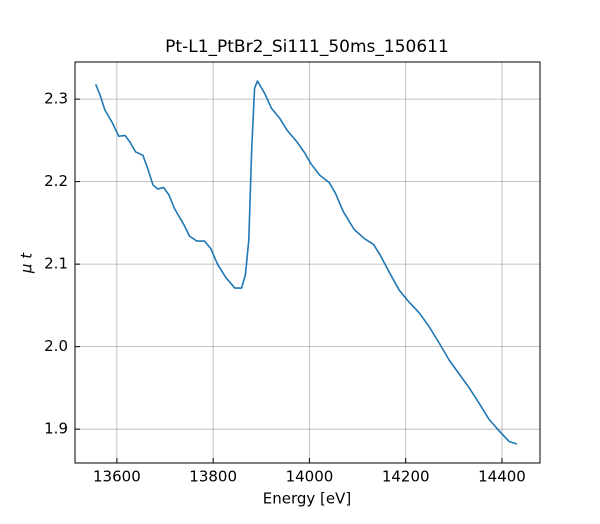  What do you see at coordinates (307, 499) in the screenshot?
I see `x-axis-label: Energy [eV]` at bounding box center [307, 499].